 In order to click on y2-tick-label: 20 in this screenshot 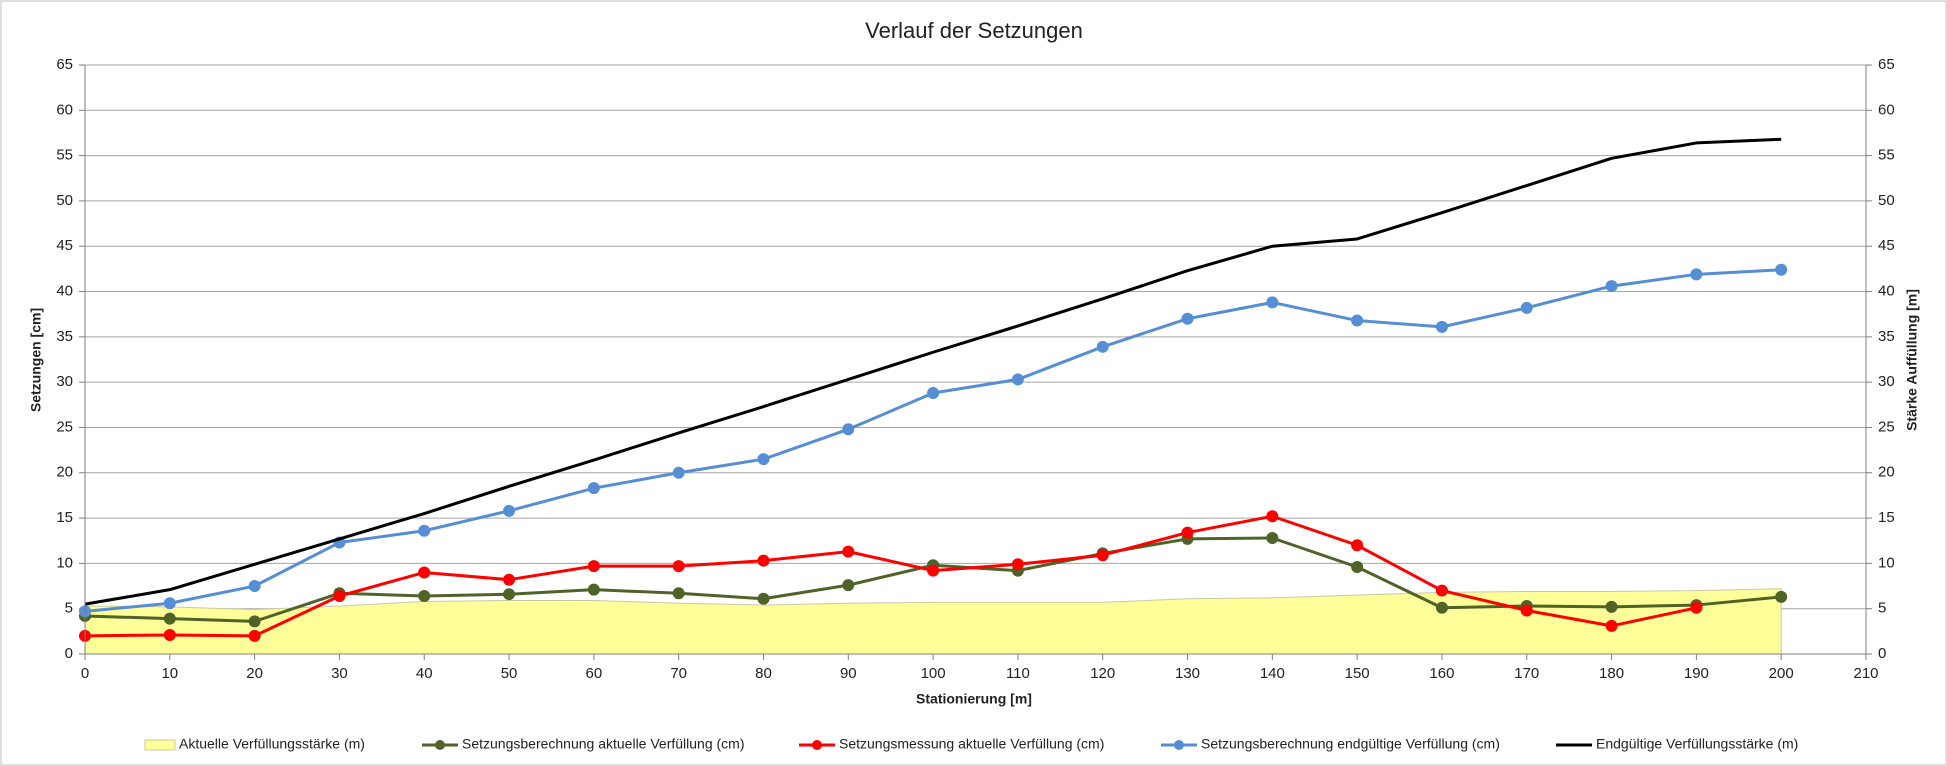, I will do `click(1886, 472)`.